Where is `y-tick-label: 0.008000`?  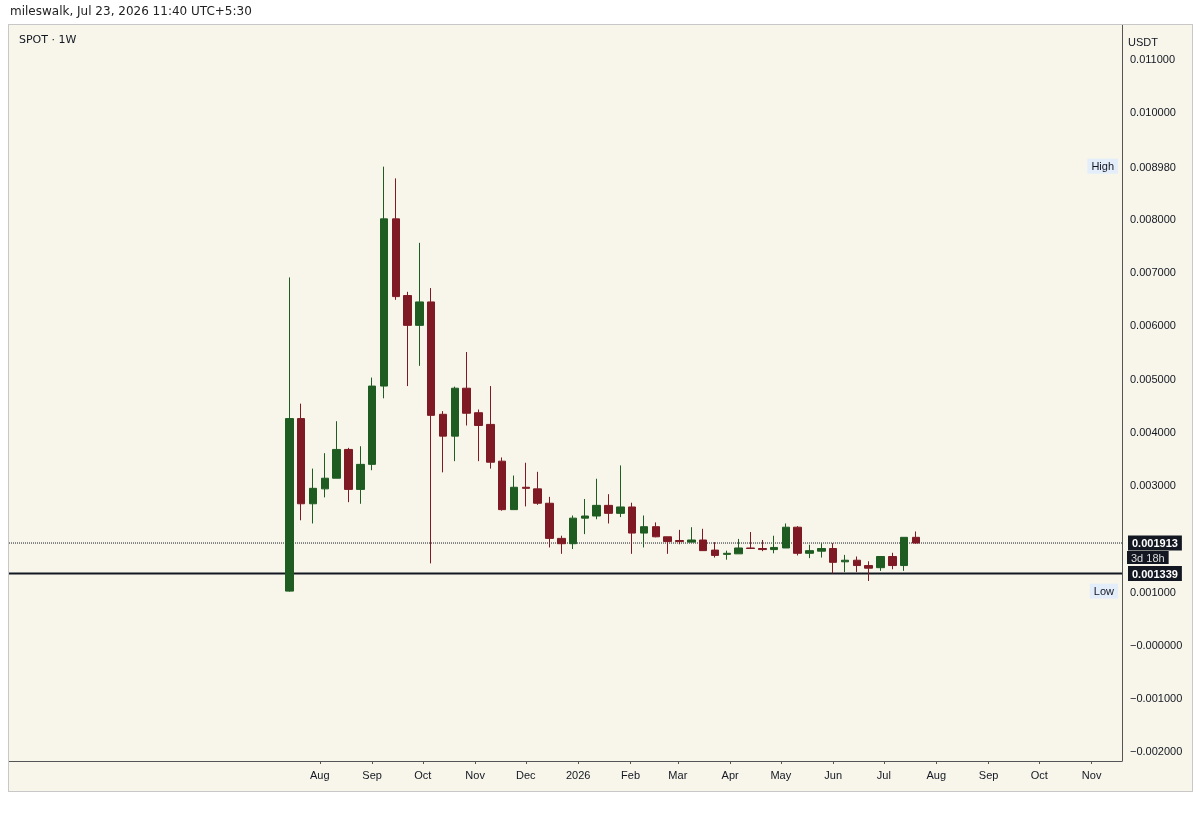
y-tick-label: 0.008000 is located at coordinates (1153, 218).